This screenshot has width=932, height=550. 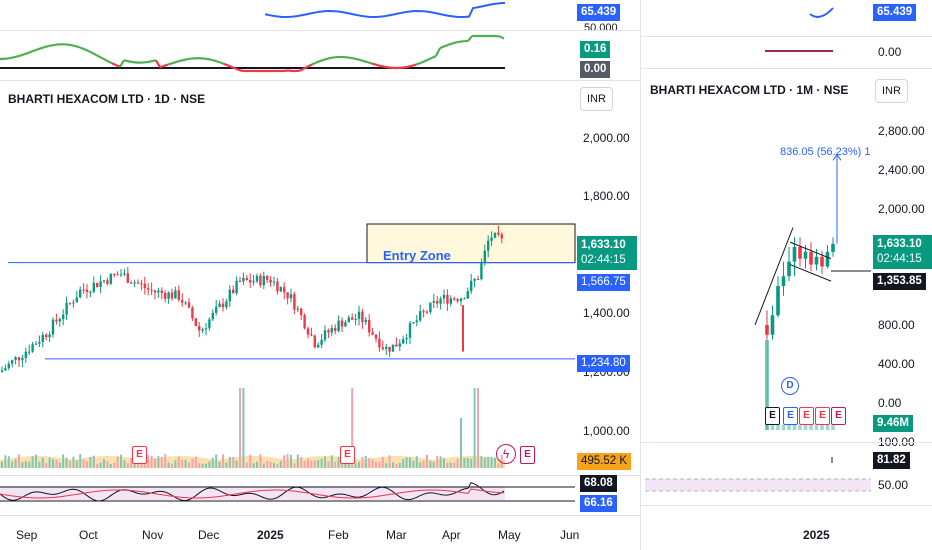 I want to click on x-tick: Jun, so click(x=570, y=535).